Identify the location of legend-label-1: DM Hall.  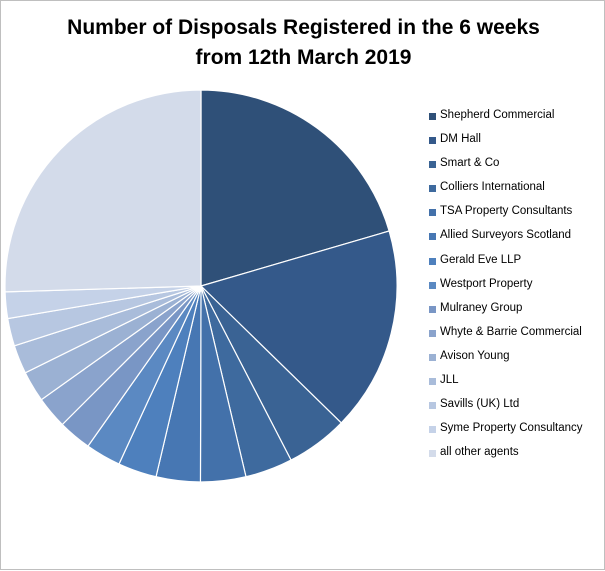
(460, 139).